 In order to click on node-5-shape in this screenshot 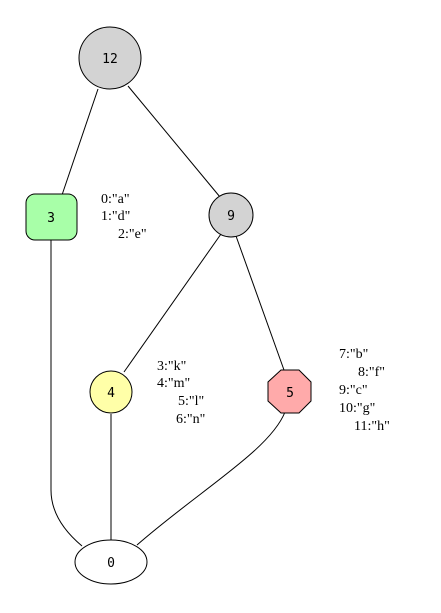, I will do `click(289, 391)`.